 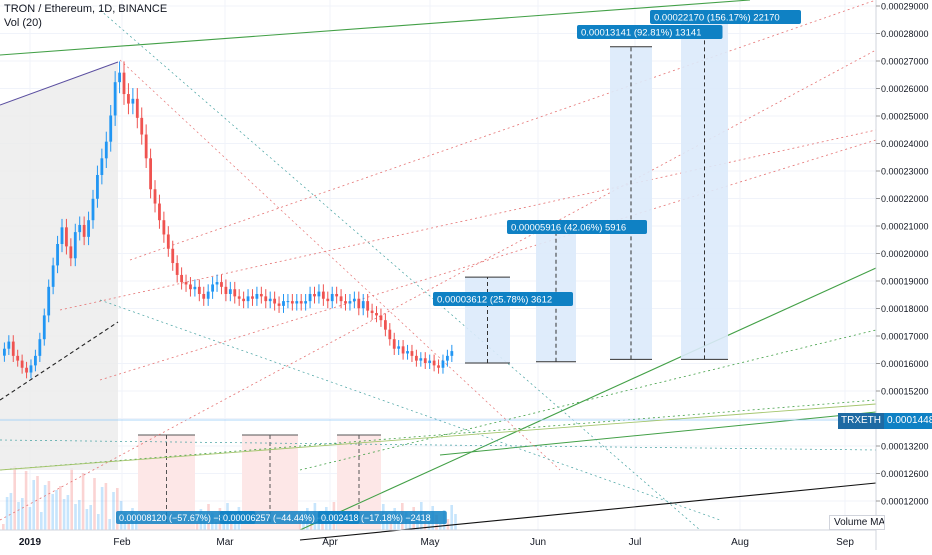 I want to click on volume-indicator-label: Vol (20), so click(x=23, y=23).